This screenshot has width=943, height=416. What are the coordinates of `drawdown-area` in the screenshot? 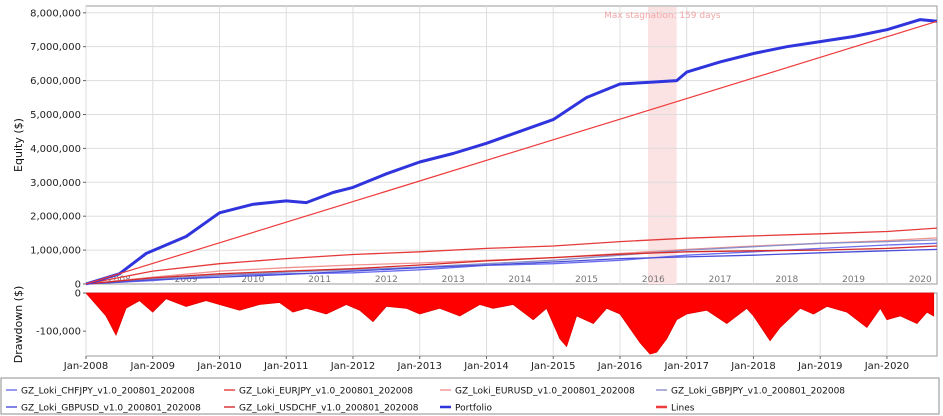 It's located at (510, 323).